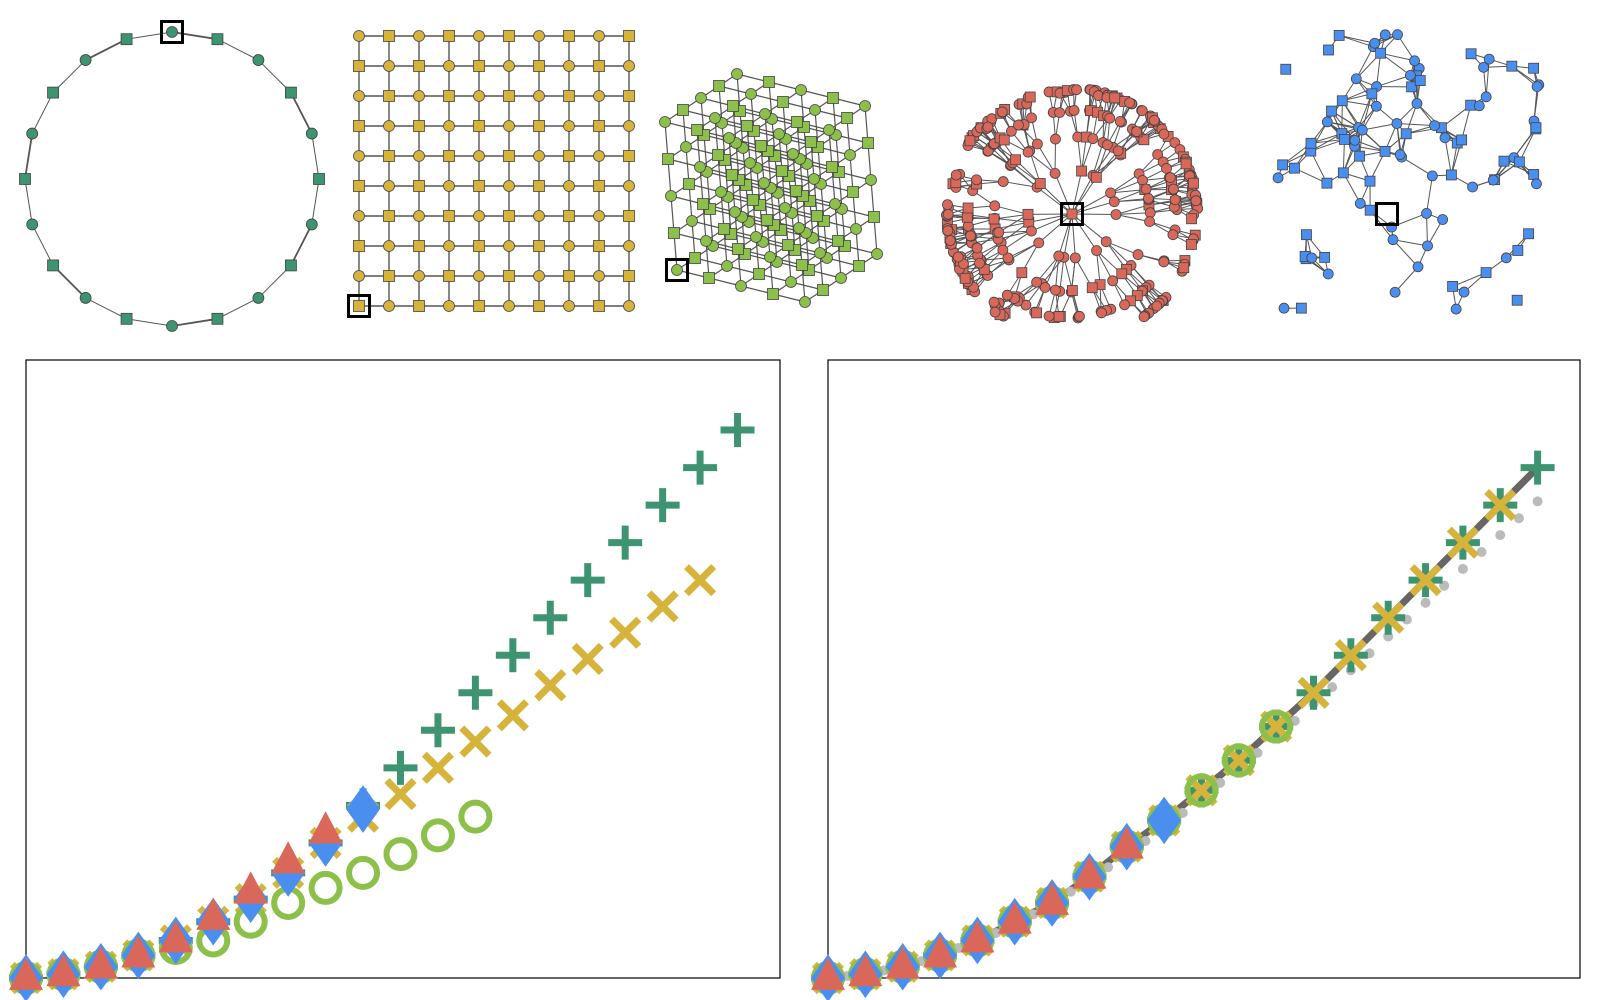 The image size is (1600, 1000). What do you see at coordinates (176, 900) in the screenshot?
I see `series-salmon` at bounding box center [176, 900].